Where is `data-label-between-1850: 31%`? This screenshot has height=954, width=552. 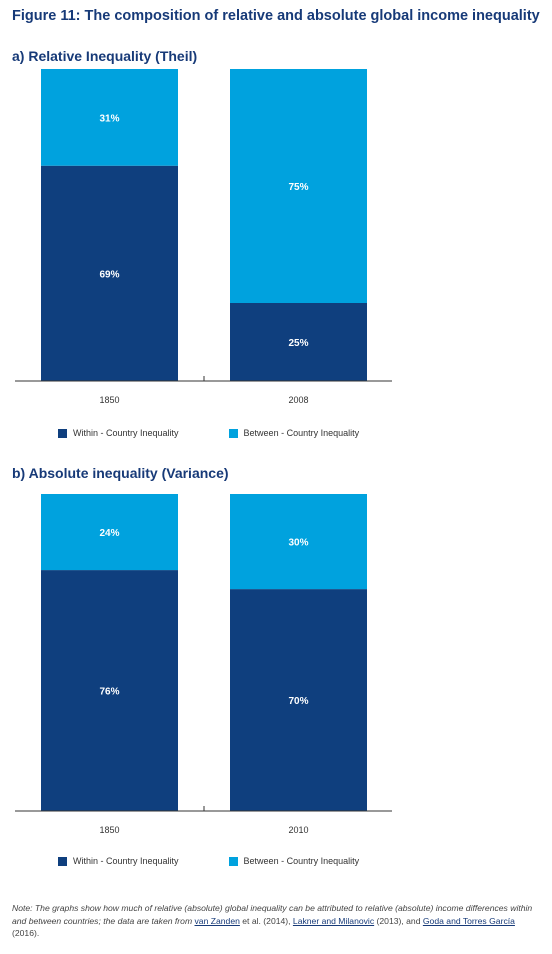
data-label-between-1850: 31% is located at coordinates (109, 118).